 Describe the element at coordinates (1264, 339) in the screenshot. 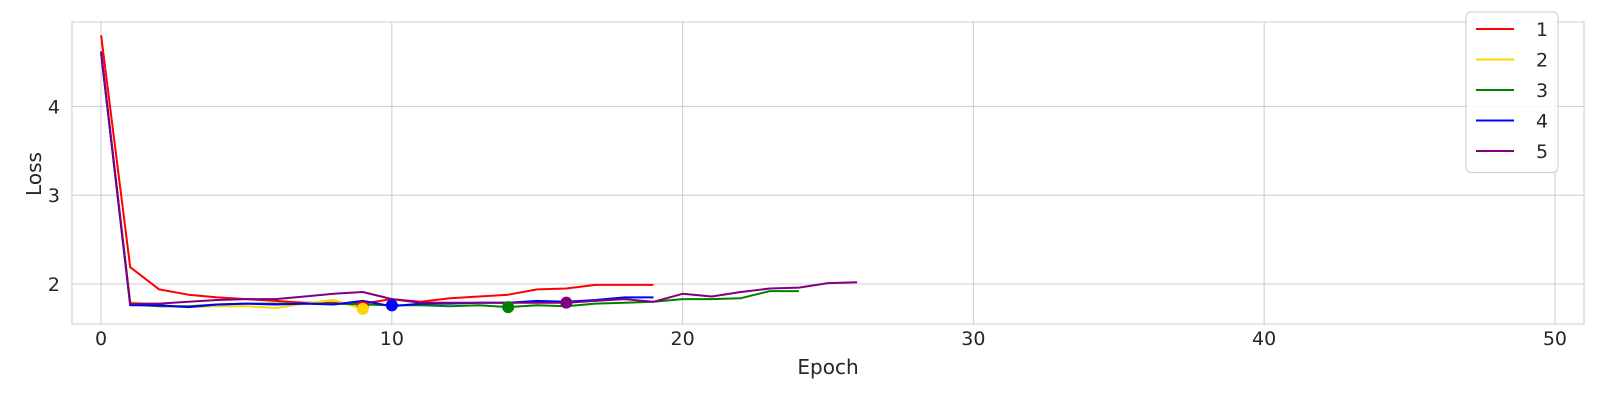

I see `x-tick-label: 40` at that location.